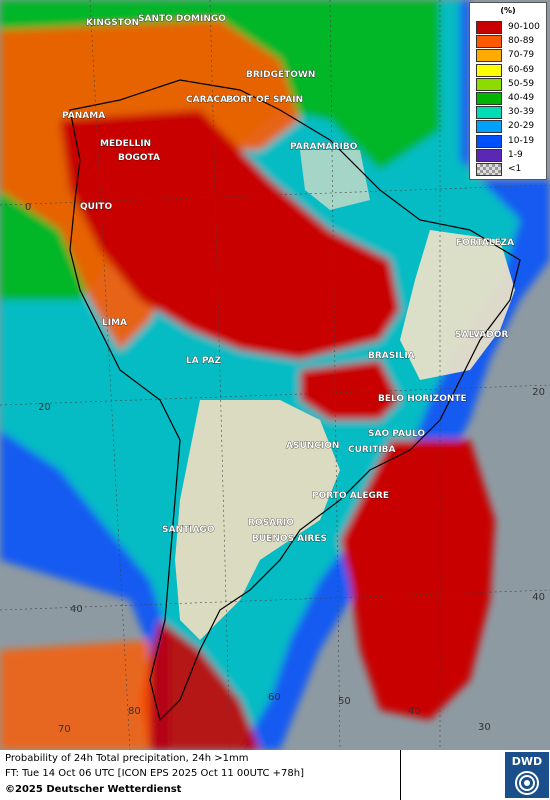 This screenshot has width=550, height=800. I want to click on city-label: PORTO ALEGRE, so click(350, 496).